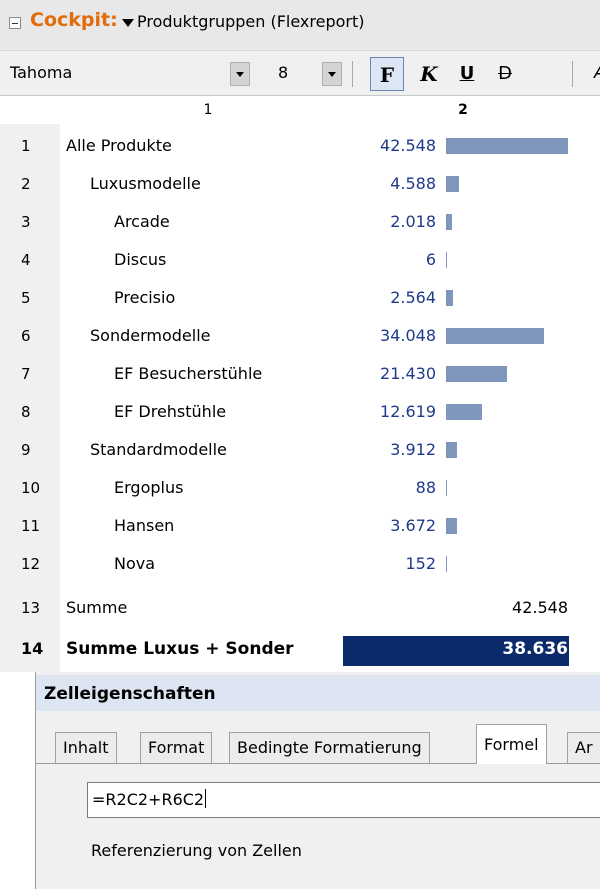  What do you see at coordinates (26, 222) in the screenshot?
I see `row-number: 3` at bounding box center [26, 222].